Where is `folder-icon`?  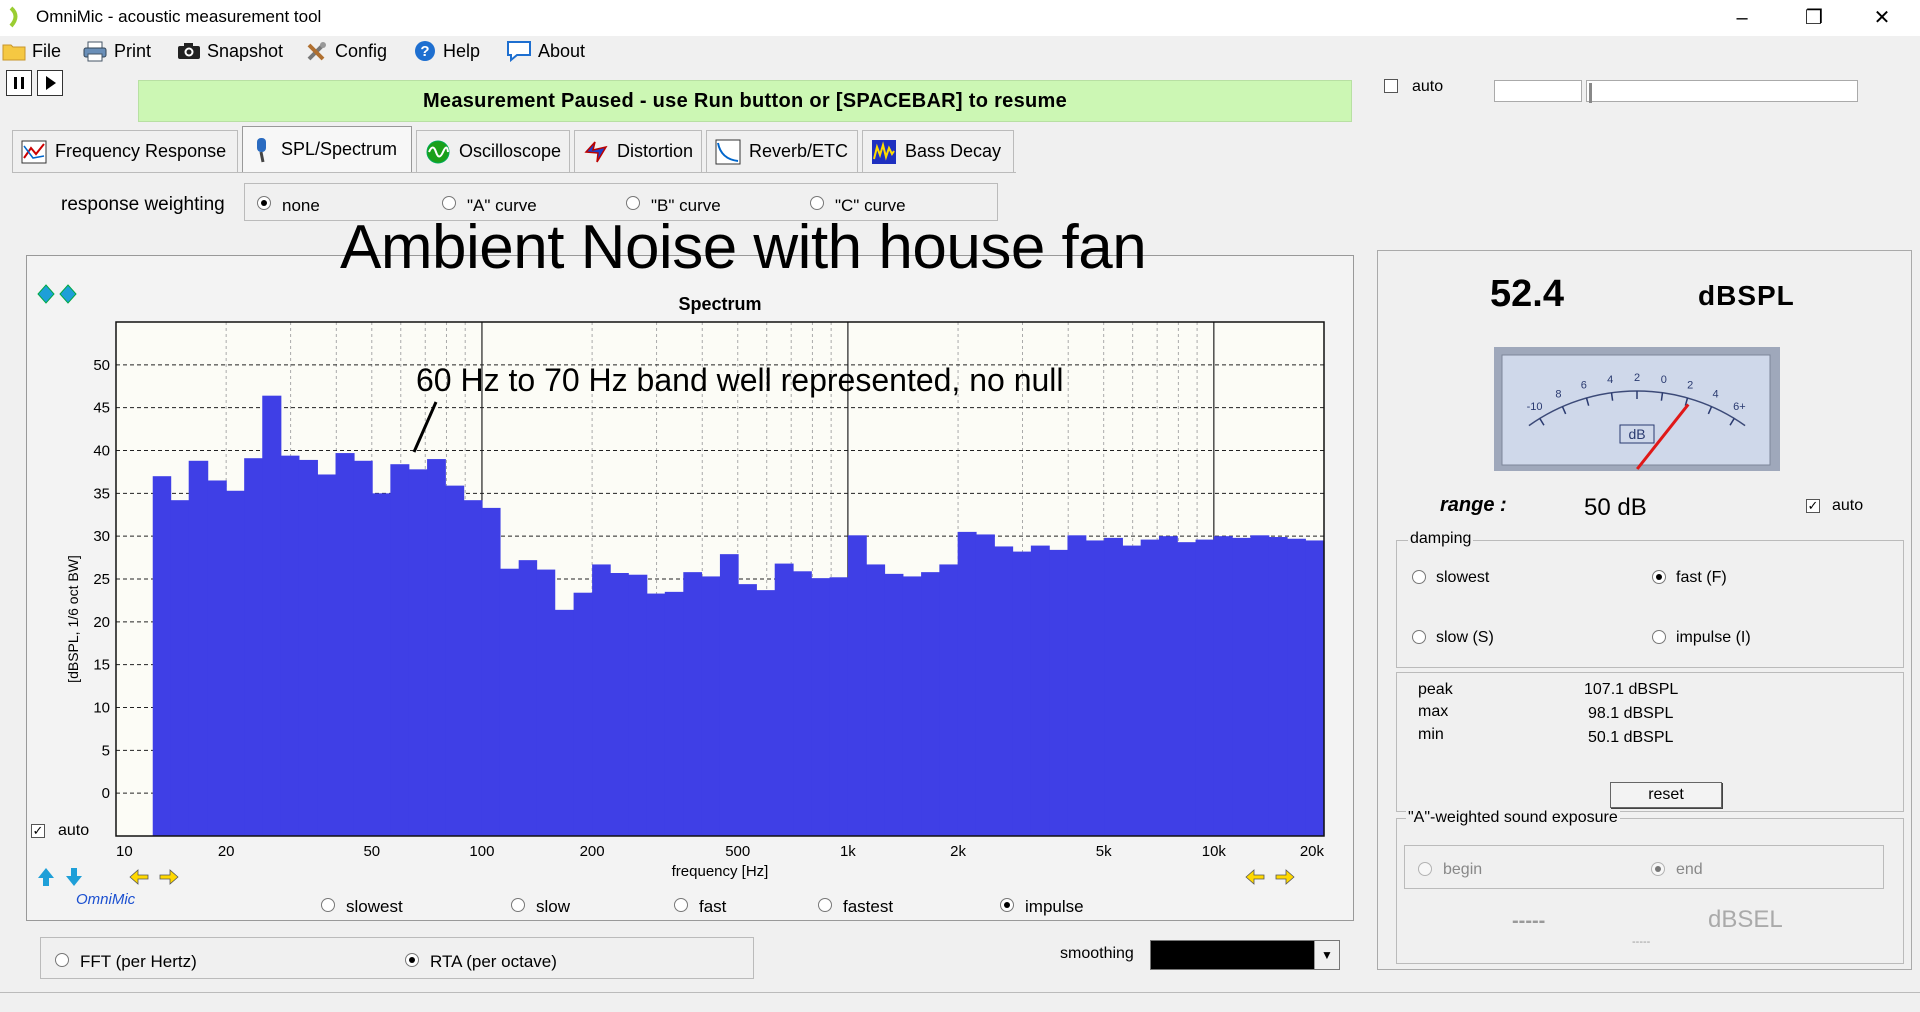
folder-icon is located at coordinates (14, 52).